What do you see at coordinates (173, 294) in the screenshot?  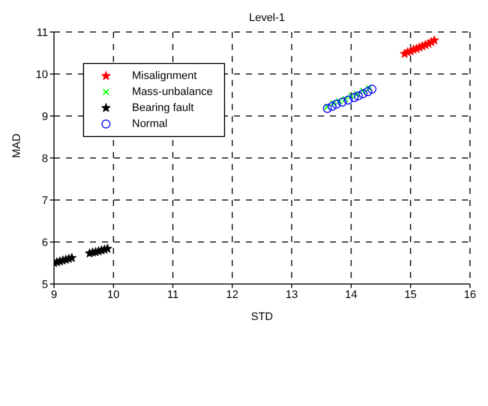 I see `x-tick-label: 11` at bounding box center [173, 294].